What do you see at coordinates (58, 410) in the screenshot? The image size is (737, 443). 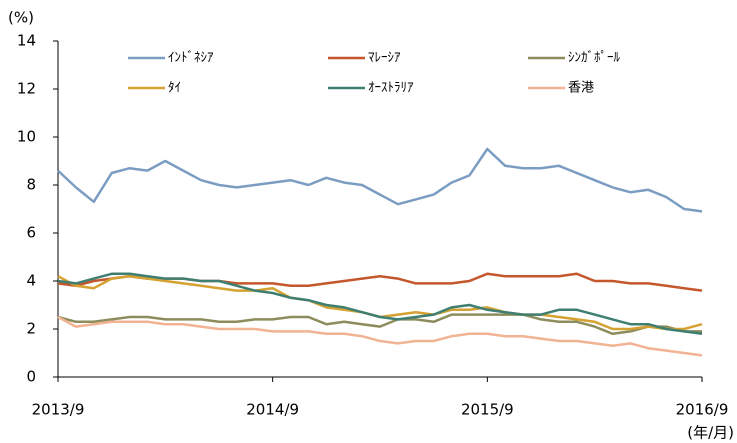 I see `x-tick-label: 2013/9` at bounding box center [58, 410].